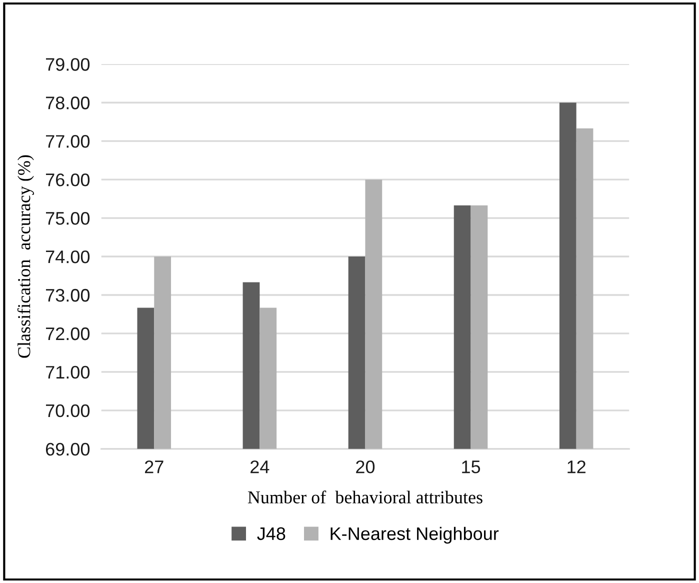  What do you see at coordinates (25, 256) in the screenshot?
I see `y-axis-title: Classification accuracy (%)` at bounding box center [25, 256].